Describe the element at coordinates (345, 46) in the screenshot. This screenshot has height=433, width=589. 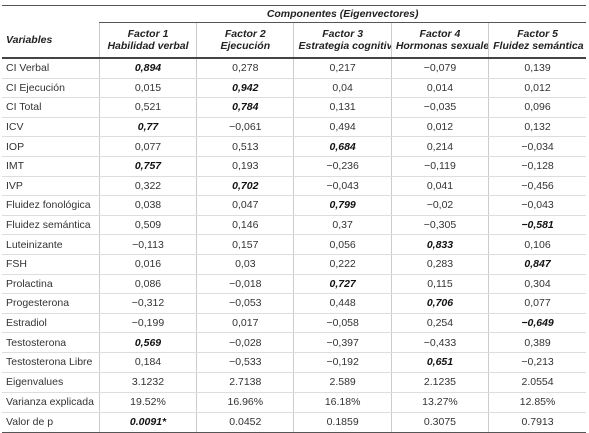
I see `factor-label: Estrategia cognitiva` at that location.